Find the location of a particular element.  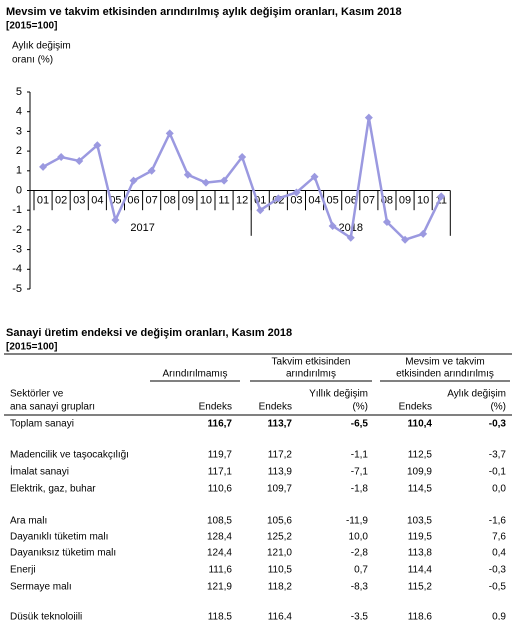

group-label: 2018 is located at coordinates (351, 228).